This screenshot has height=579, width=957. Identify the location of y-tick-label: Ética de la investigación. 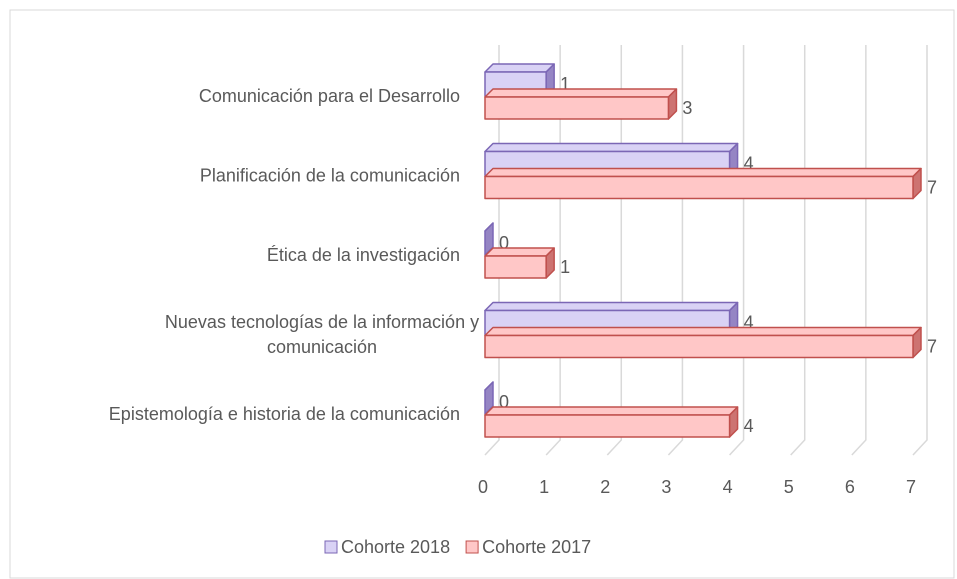
(363, 255).